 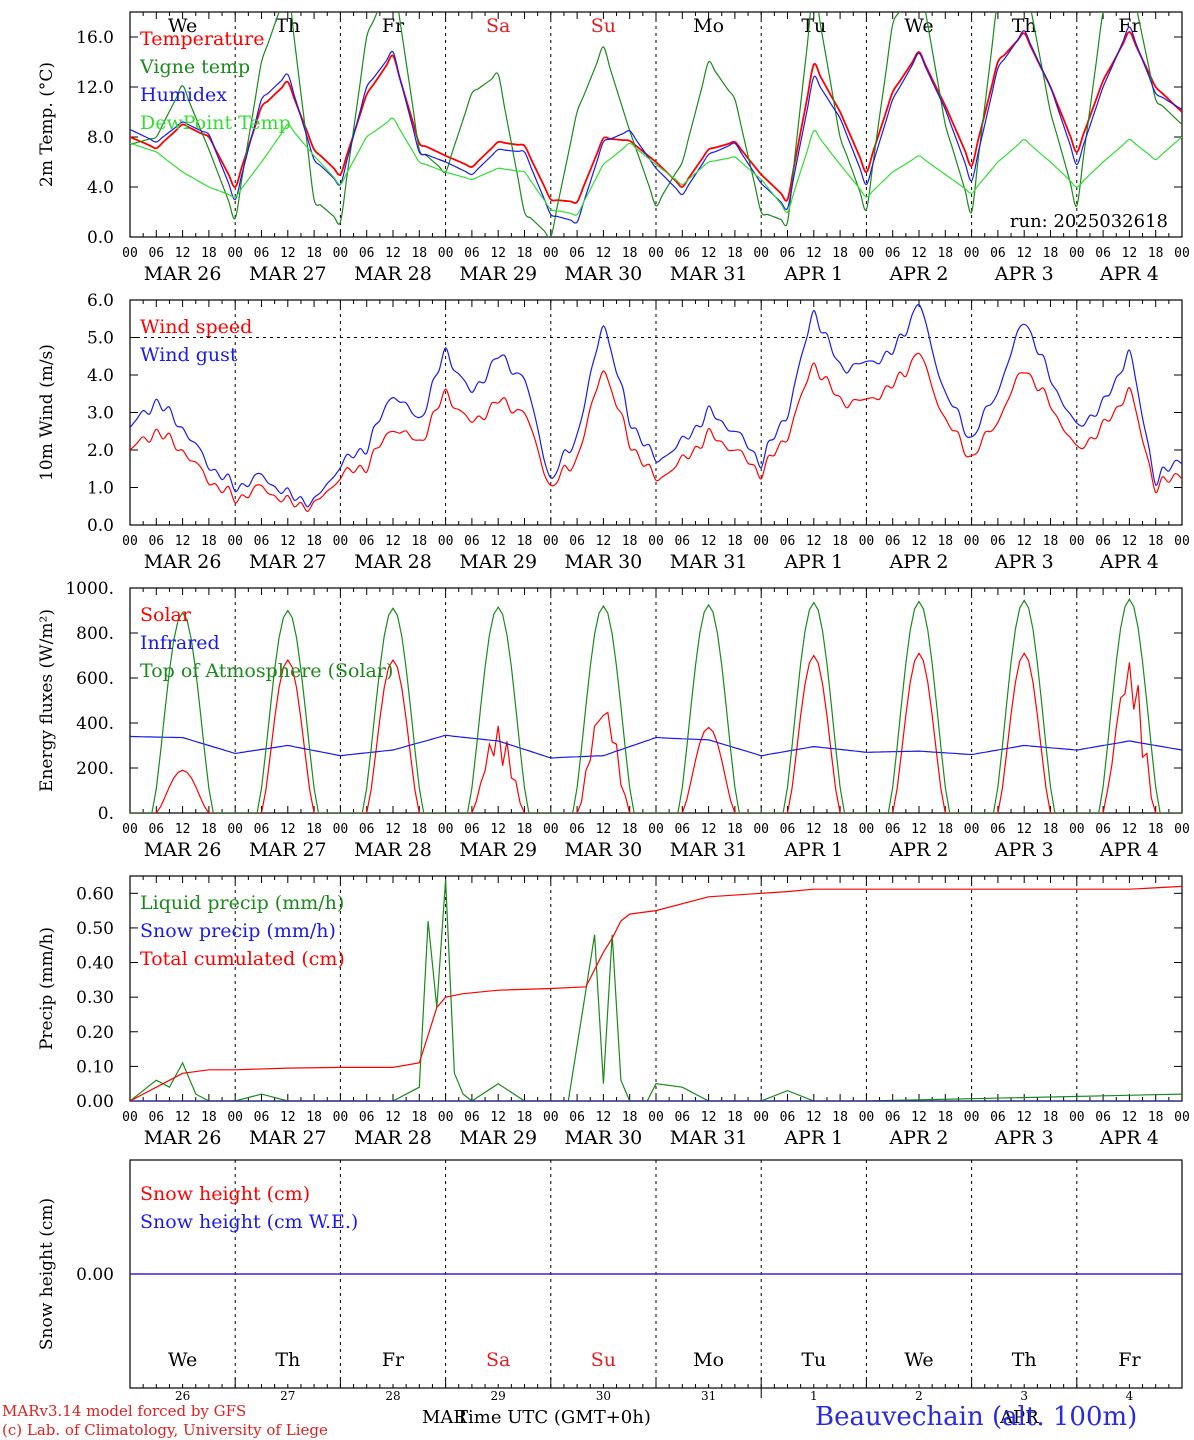 What do you see at coordinates (242, 903) in the screenshot?
I see `legend-entry: Liquid precip (mm/h)` at bounding box center [242, 903].